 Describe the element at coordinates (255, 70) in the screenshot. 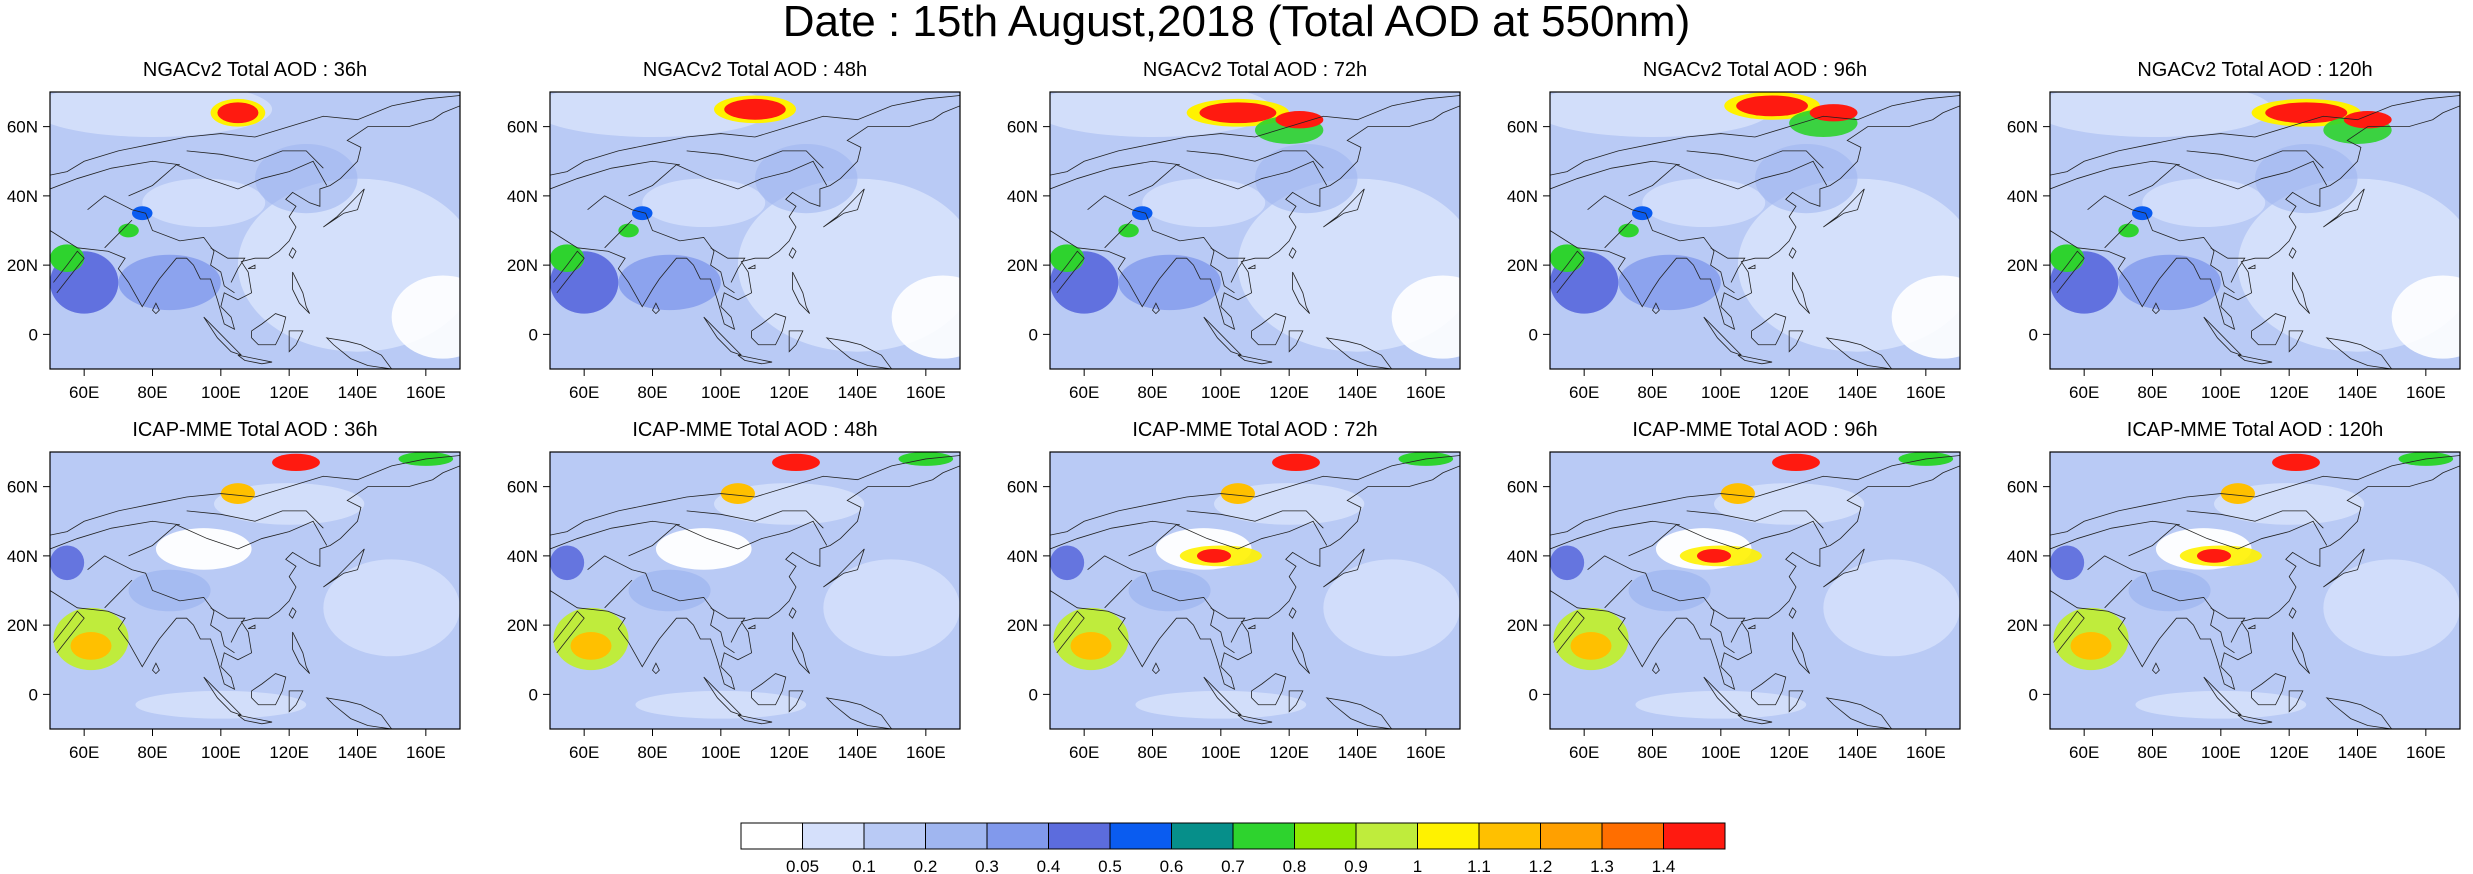

I see `panel-title: NGACv2 Total AOD : 36h` at that location.